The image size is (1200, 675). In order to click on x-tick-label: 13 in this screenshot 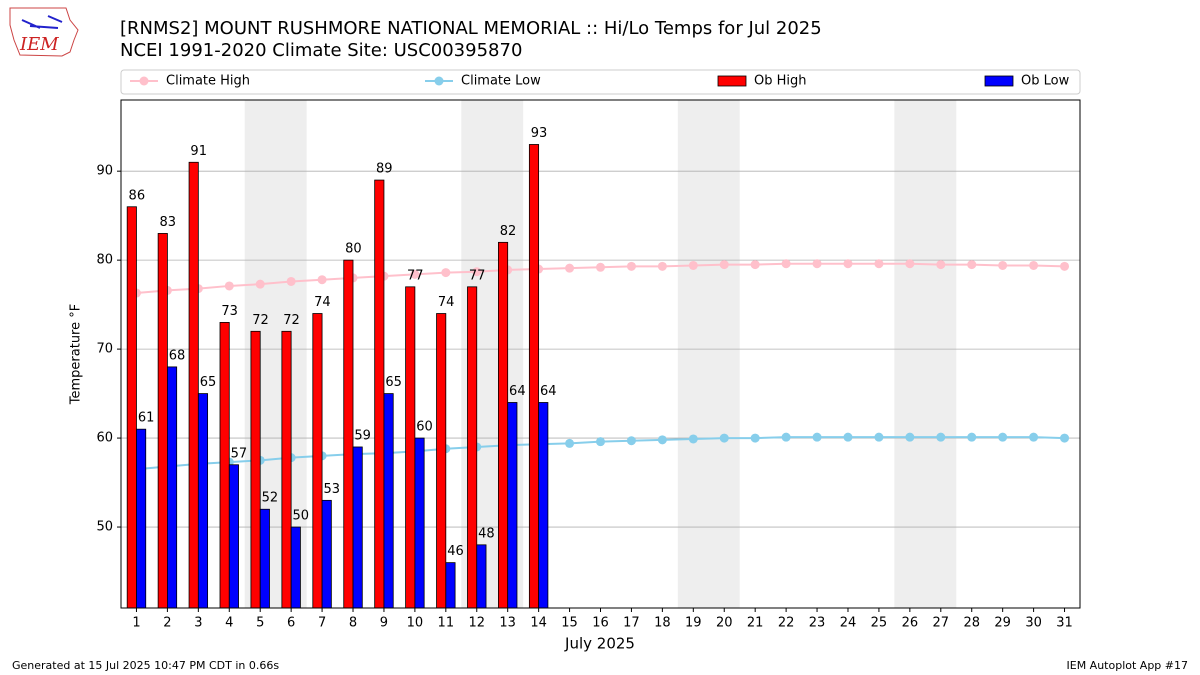, I will do `click(507, 623)`.